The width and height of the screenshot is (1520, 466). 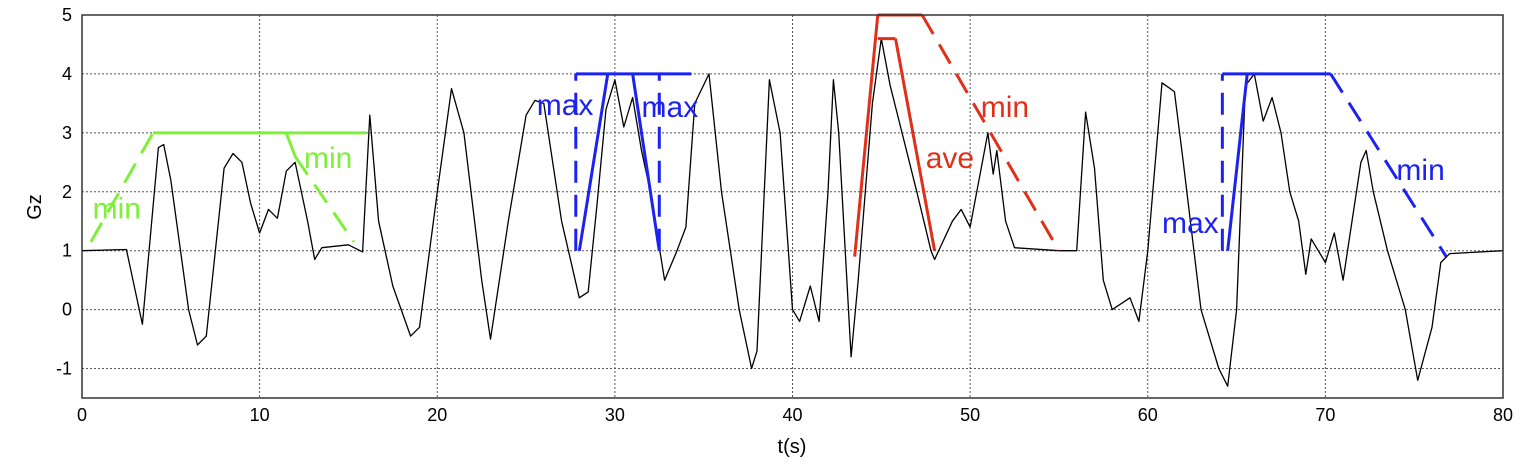 What do you see at coordinates (290, 144) in the screenshot?
I see `green-solid-annotation-line` at bounding box center [290, 144].